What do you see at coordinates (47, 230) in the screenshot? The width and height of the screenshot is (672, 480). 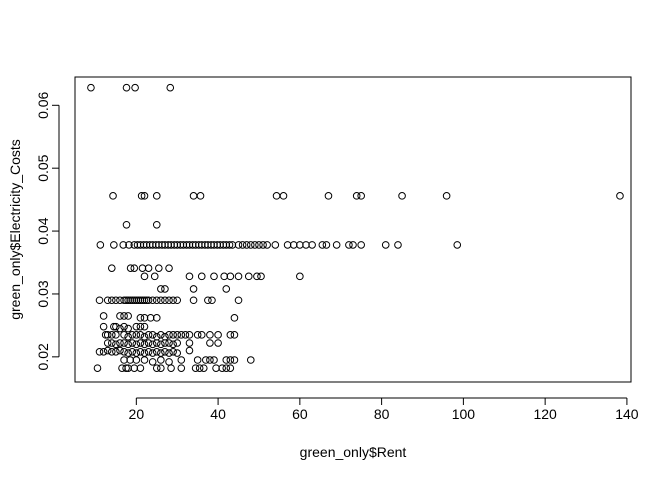 I see `y-axis: 0.02 0.03 0.04 0.05 0.06` at bounding box center [47, 230].